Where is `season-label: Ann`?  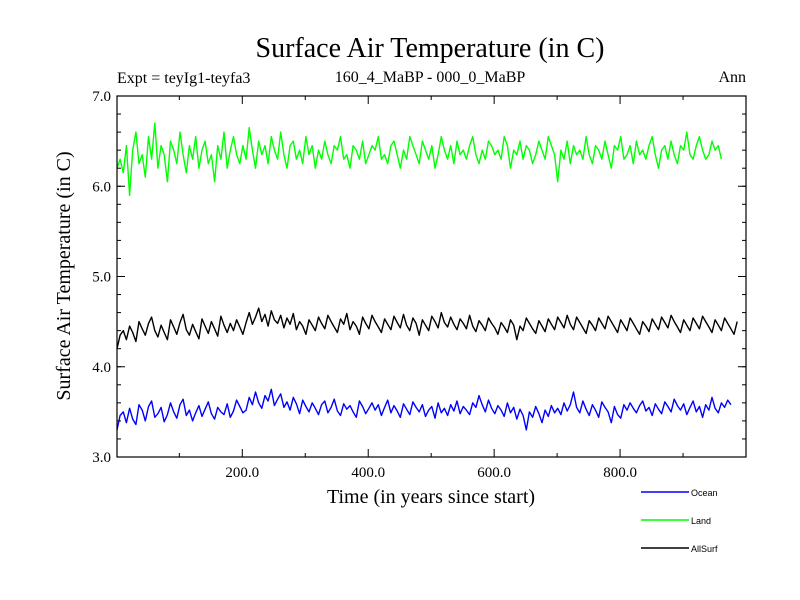
season-label: Ann is located at coordinates (732, 77).